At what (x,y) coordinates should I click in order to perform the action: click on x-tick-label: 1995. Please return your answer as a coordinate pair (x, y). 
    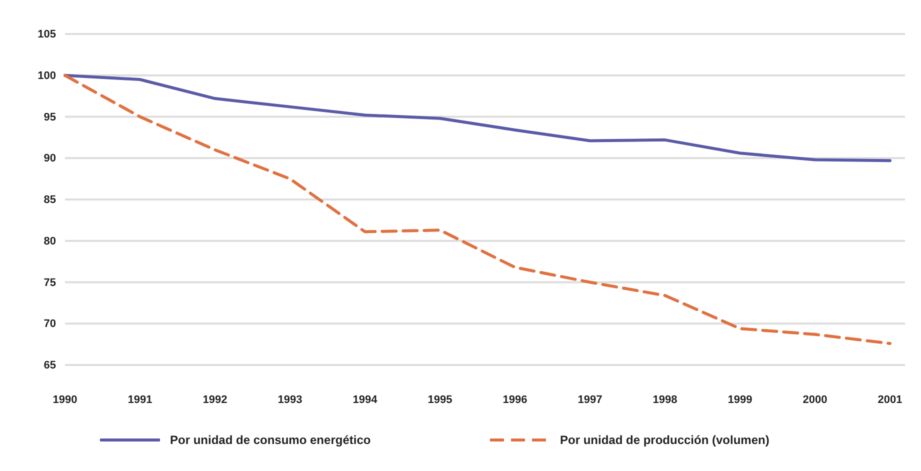
    Looking at the image, I should click on (440, 400).